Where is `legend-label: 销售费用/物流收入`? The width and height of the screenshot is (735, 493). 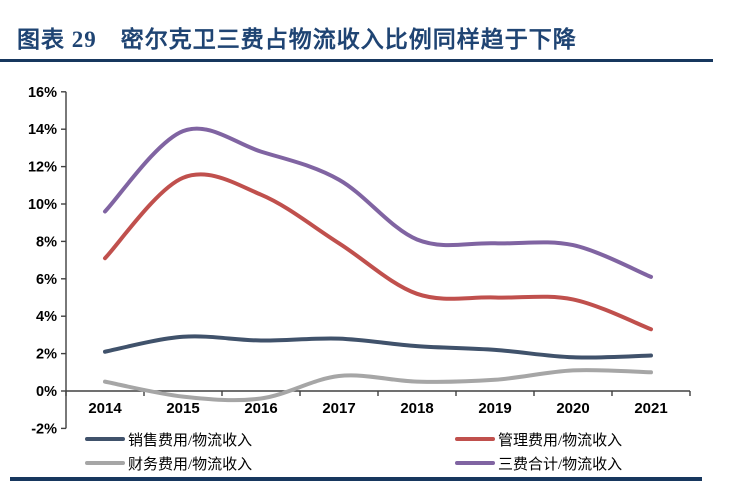
legend-label: 销售费用/物流收入 is located at coordinates (190, 440).